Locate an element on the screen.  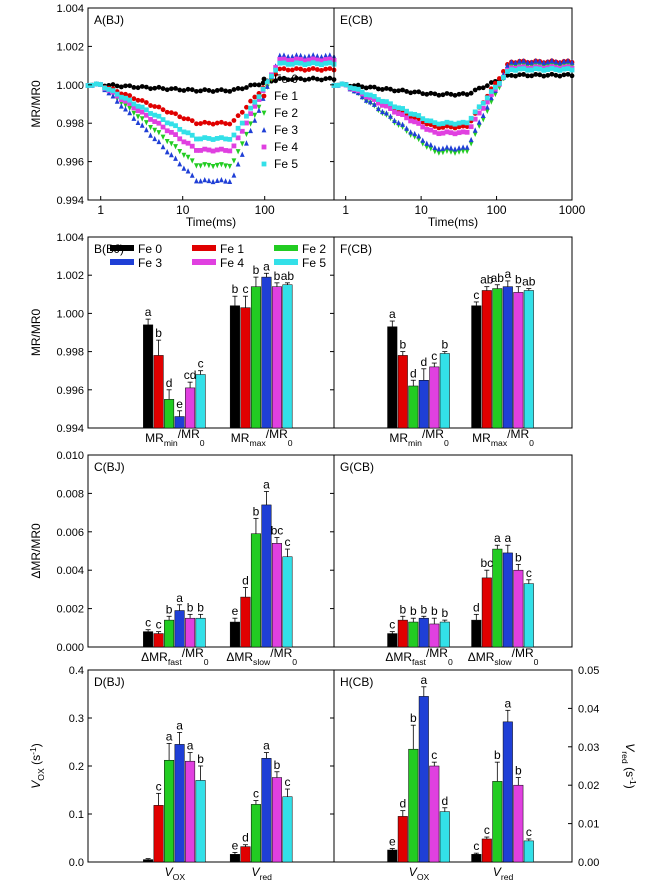
x-tick-label: 100 is located at coordinates (265, 210).